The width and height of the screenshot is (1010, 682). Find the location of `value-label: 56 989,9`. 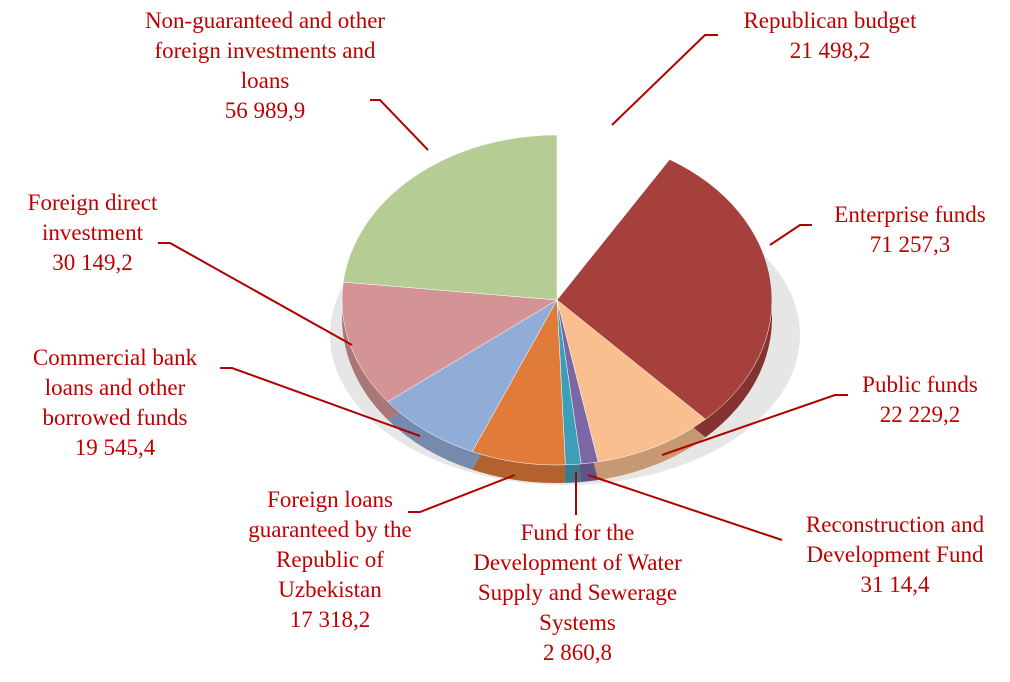

value-label: 56 989,9 is located at coordinates (265, 110).